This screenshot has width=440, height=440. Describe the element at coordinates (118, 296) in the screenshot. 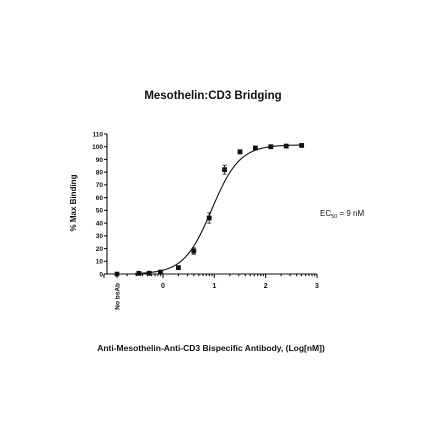

I see `no-bsab-label: No bsAb` at that location.